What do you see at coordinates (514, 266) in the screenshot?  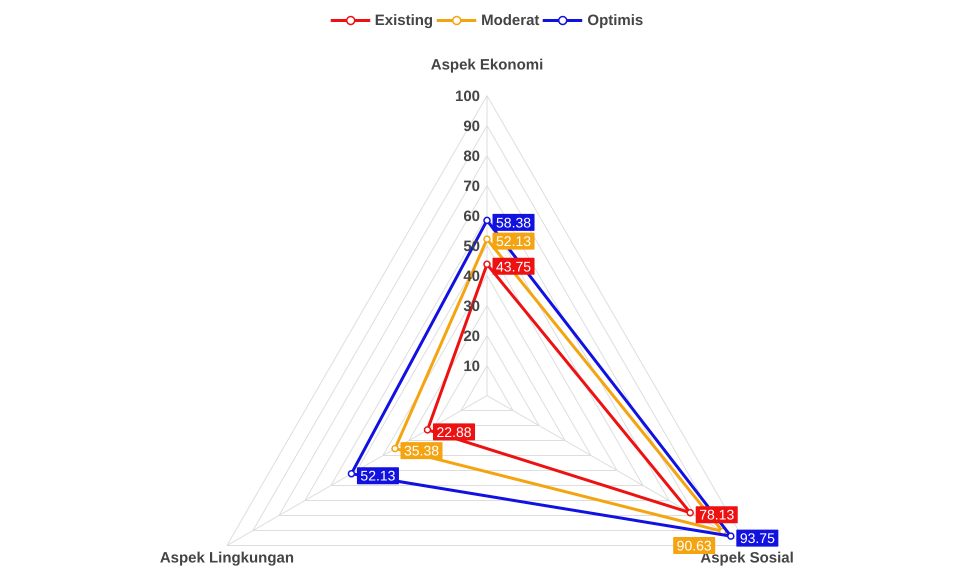 I see `data-label: 43.75` at bounding box center [514, 266].